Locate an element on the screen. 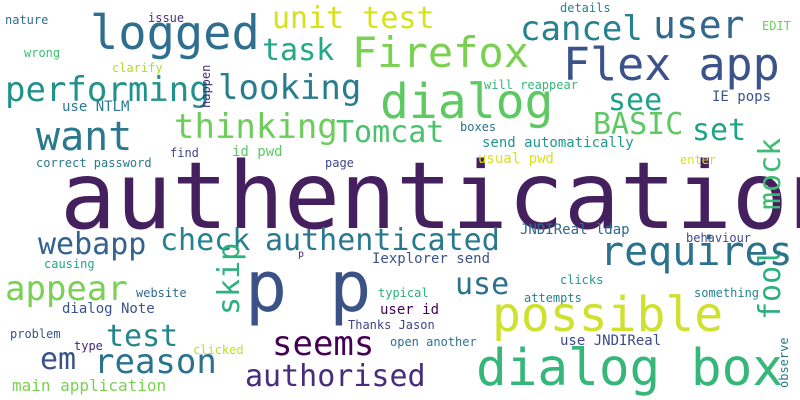 The width and height of the screenshot is (800, 400). word-correct-password: correct password is located at coordinates (94, 163).